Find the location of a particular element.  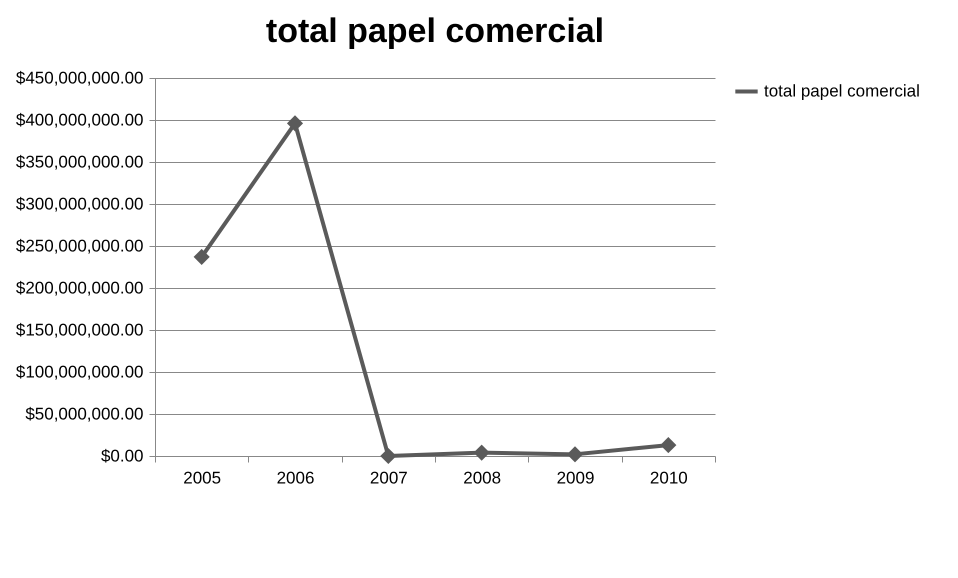

y-tick-label: $300,000,000.00 is located at coordinates (80, 204).